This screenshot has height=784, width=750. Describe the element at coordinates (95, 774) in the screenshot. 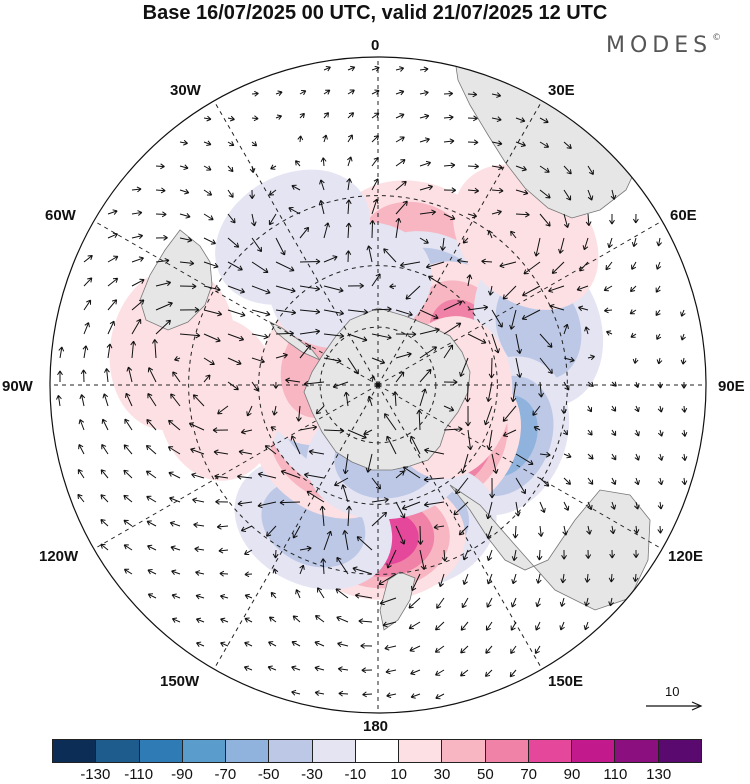

I see `colorbar-tick-label: -130` at that location.